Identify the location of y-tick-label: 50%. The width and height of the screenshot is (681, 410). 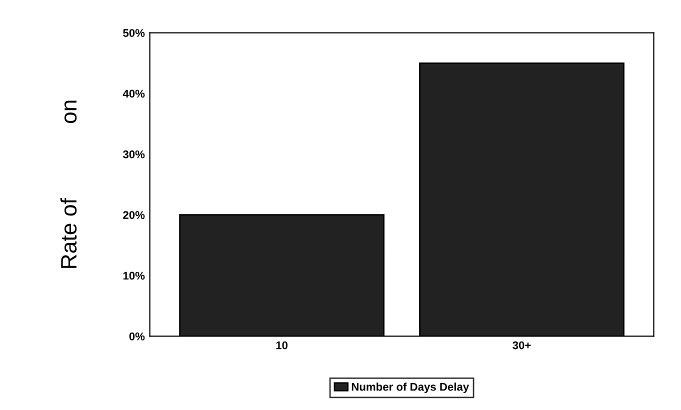
(134, 33).